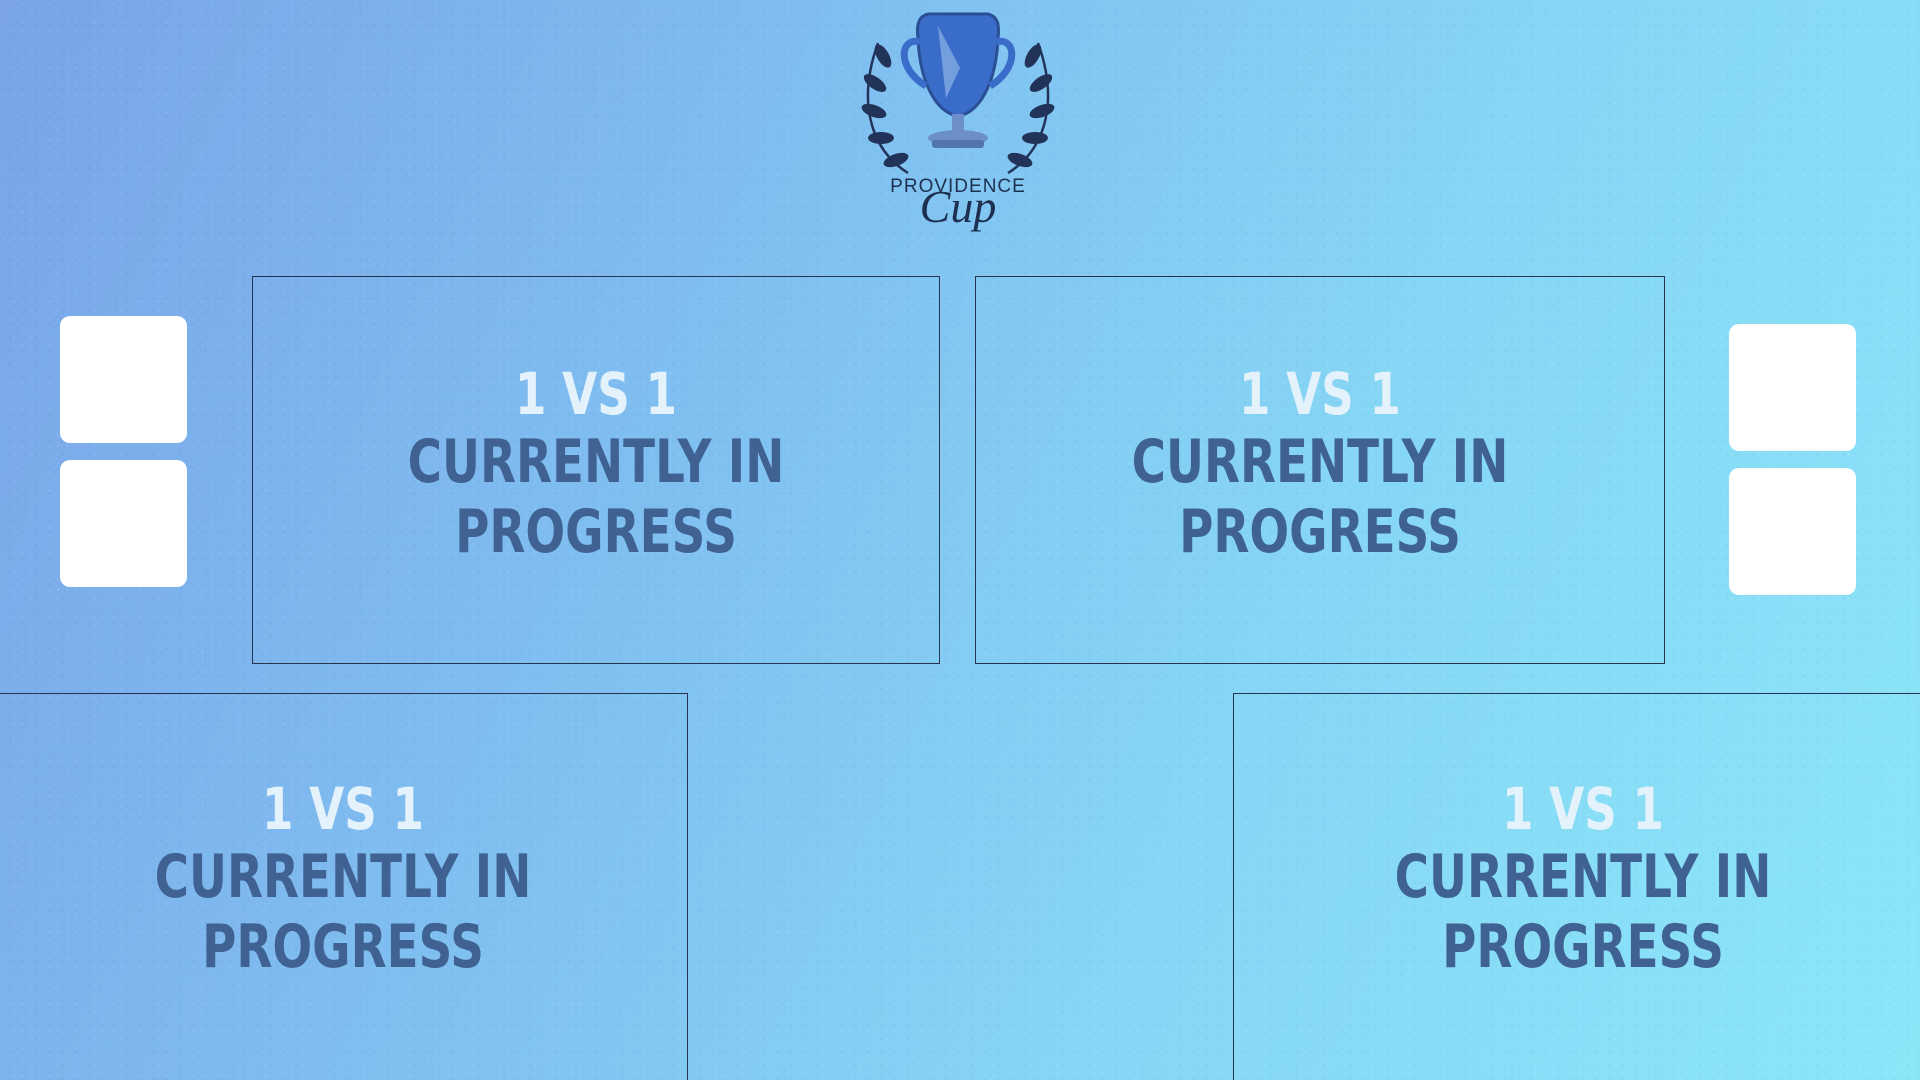 The height and width of the screenshot is (1080, 1920). What do you see at coordinates (958, 186) in the screenshot?
I see `logo-wordmark: PROVIDENCE` at bounding box center [958, 186].